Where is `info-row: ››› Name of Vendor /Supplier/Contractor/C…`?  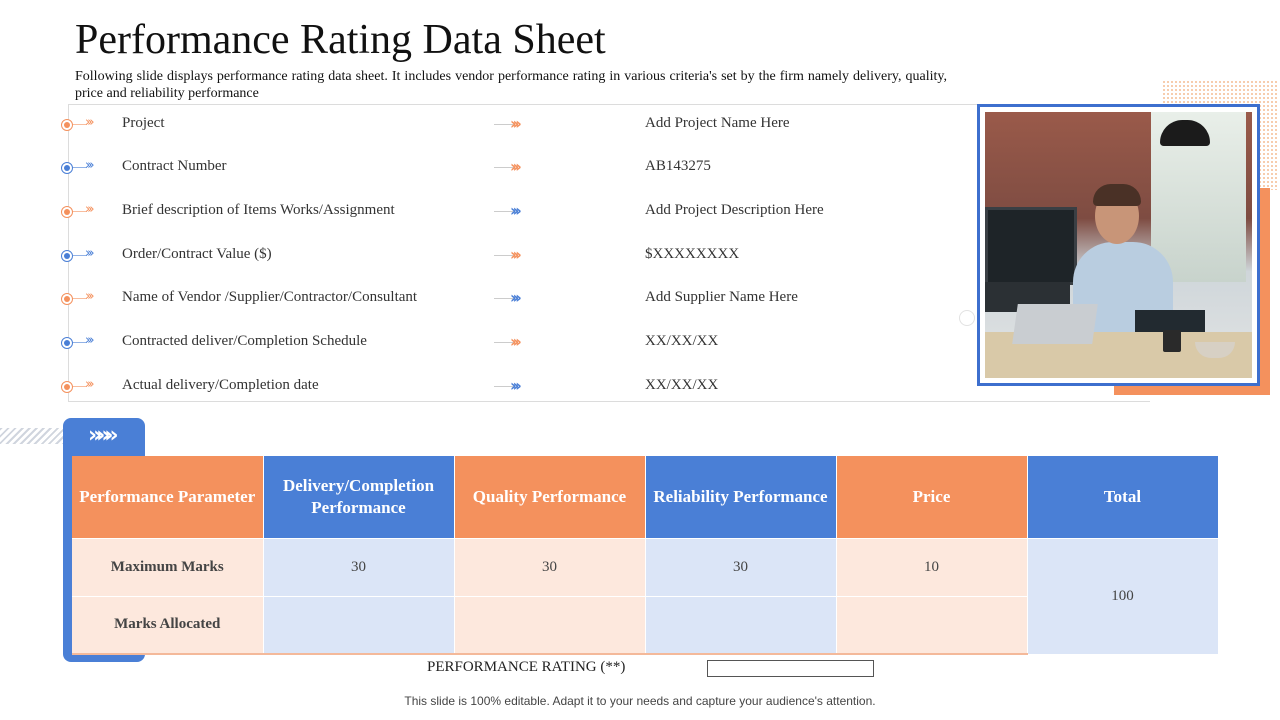
info-row: ››› Name of Vendor /Supplier/Contractor/C… is located at coordinates (514, 299).